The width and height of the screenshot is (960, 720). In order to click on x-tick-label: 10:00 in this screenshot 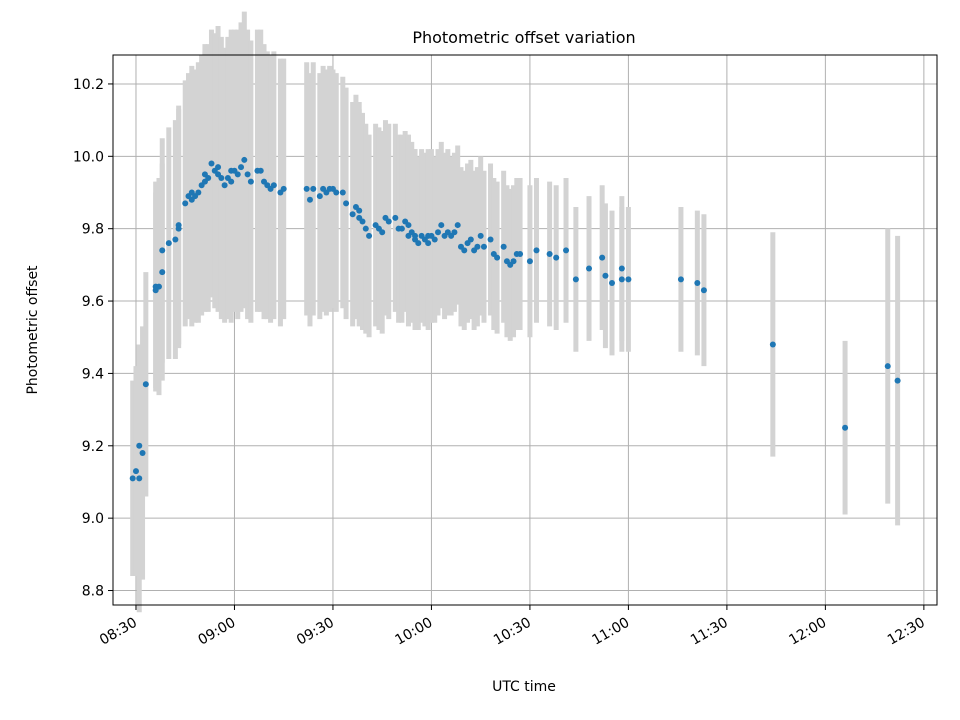, I will do `click(413, 632)`.